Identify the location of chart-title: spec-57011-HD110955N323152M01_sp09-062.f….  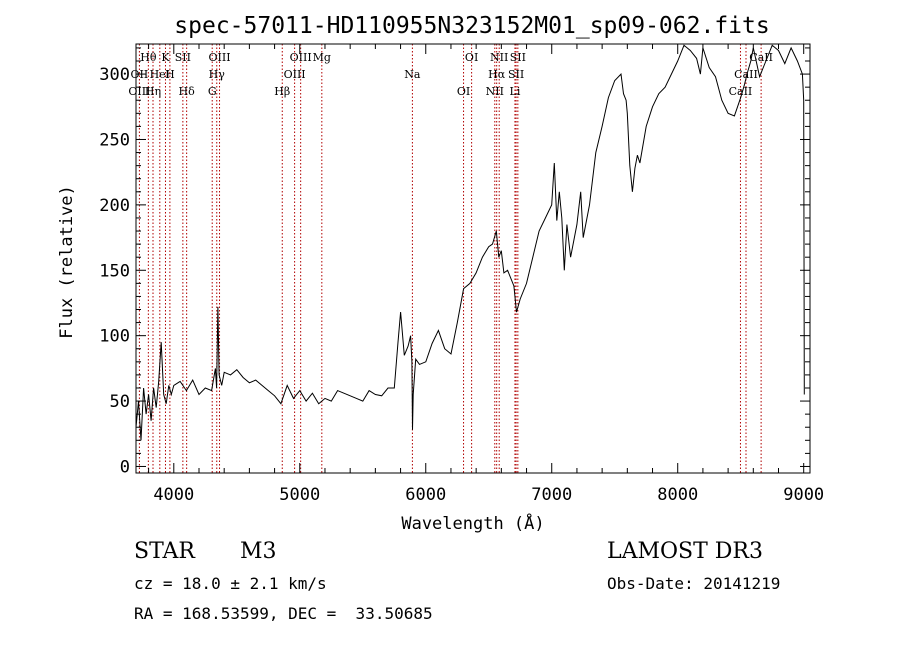
(471, 26).